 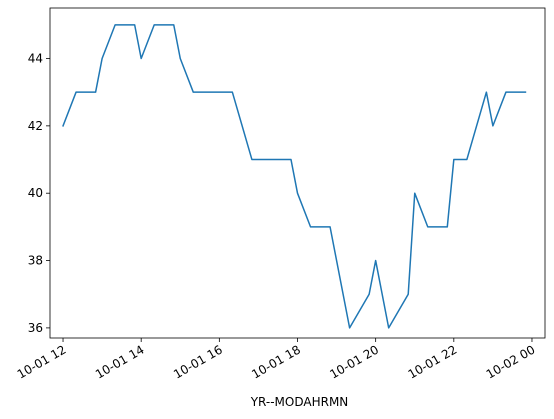 What do you see at coordinates (35, 328) in the screenshot?
I see `y-tick-label: 36` at bounding box center [35, 328].